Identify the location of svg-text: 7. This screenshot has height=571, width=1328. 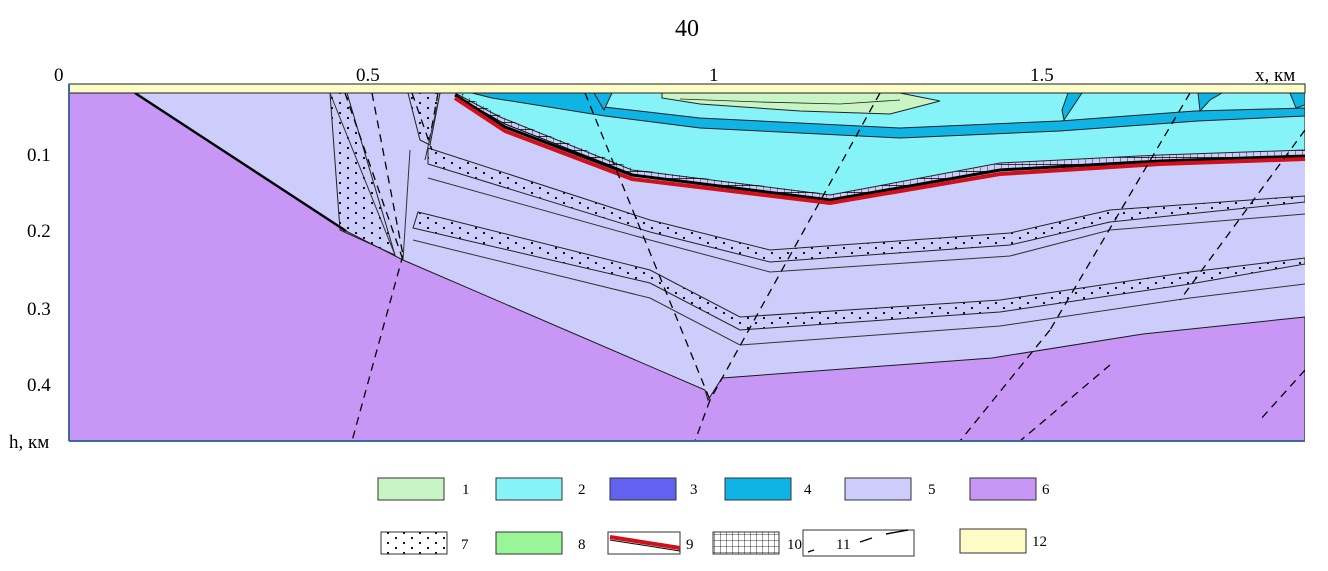
(465, 545).